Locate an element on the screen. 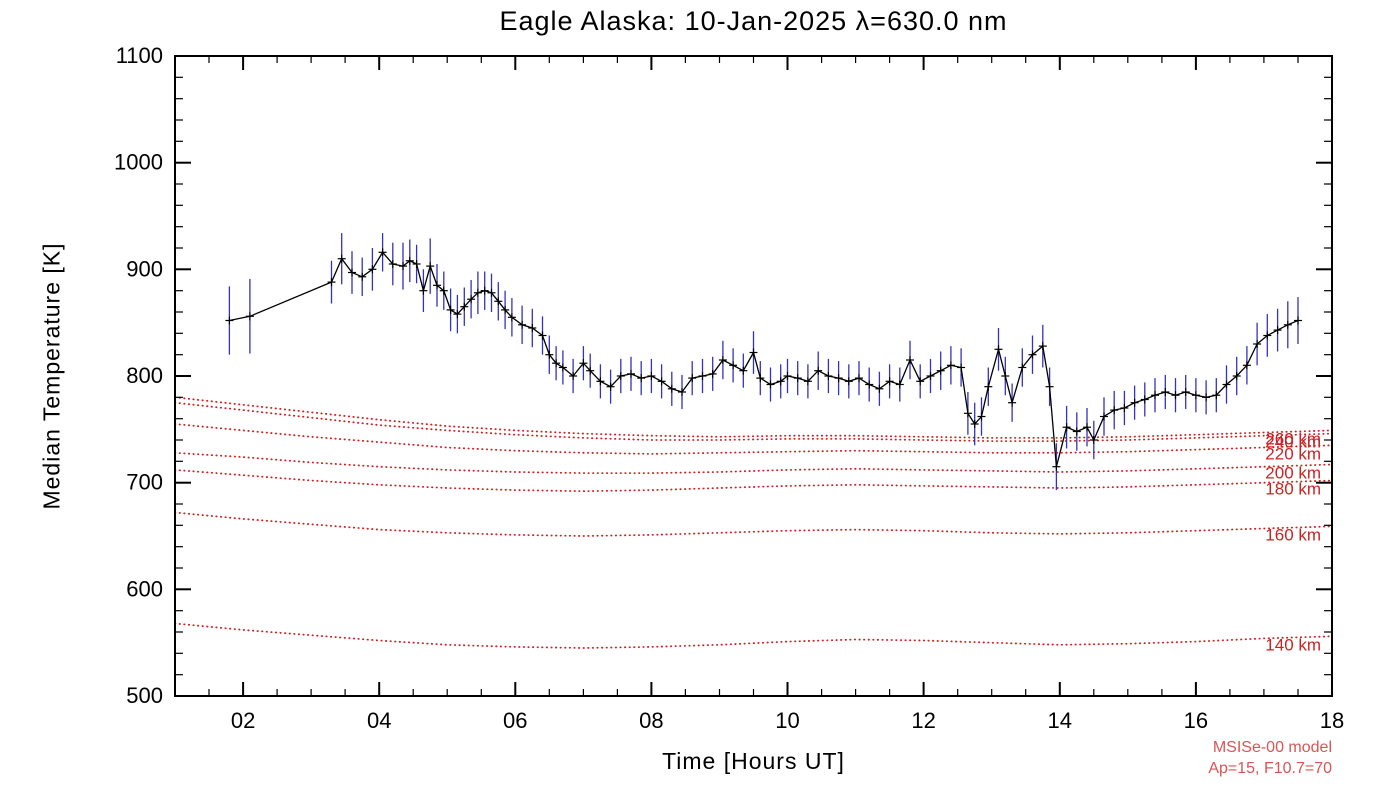 This screenshot has width=1400, height=800. y-tick-labels: 500 600 700 800 900 1000 1100 is located at coordinates (138, 375).